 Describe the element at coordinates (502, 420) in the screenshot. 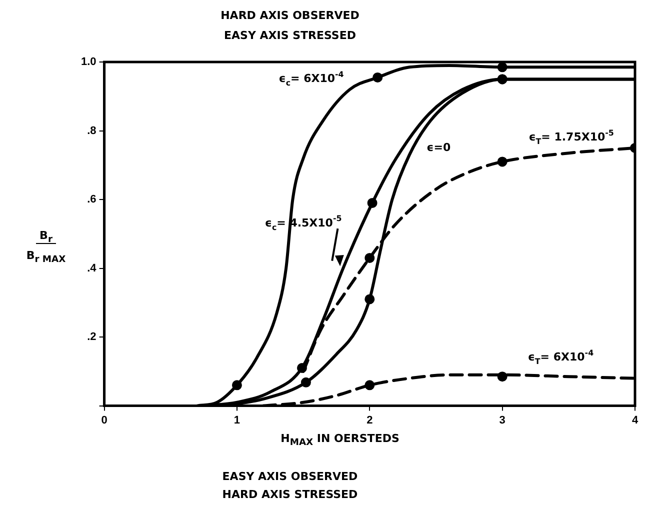

I see `x-tick-label: 3` at that location.